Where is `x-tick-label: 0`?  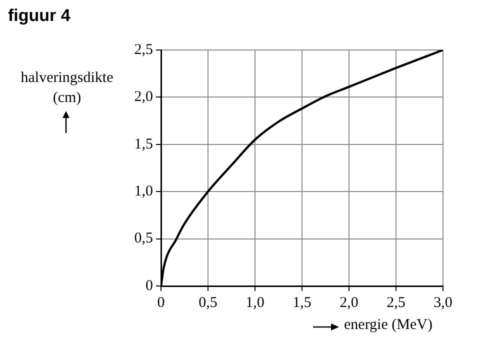
x-tick-label: 0 is located at coordinates (161, 302).